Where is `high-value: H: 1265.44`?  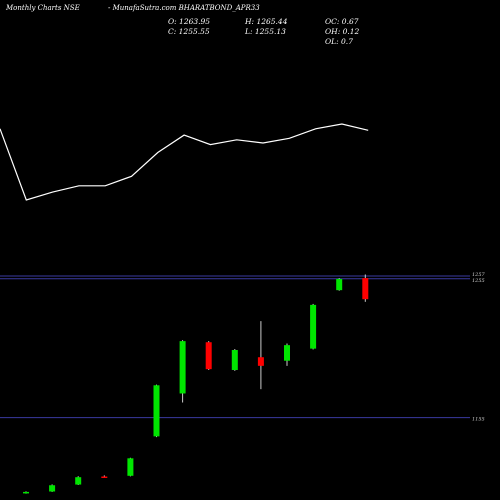 high-value: H: 1265.44 is located at coordinates (266, 21).